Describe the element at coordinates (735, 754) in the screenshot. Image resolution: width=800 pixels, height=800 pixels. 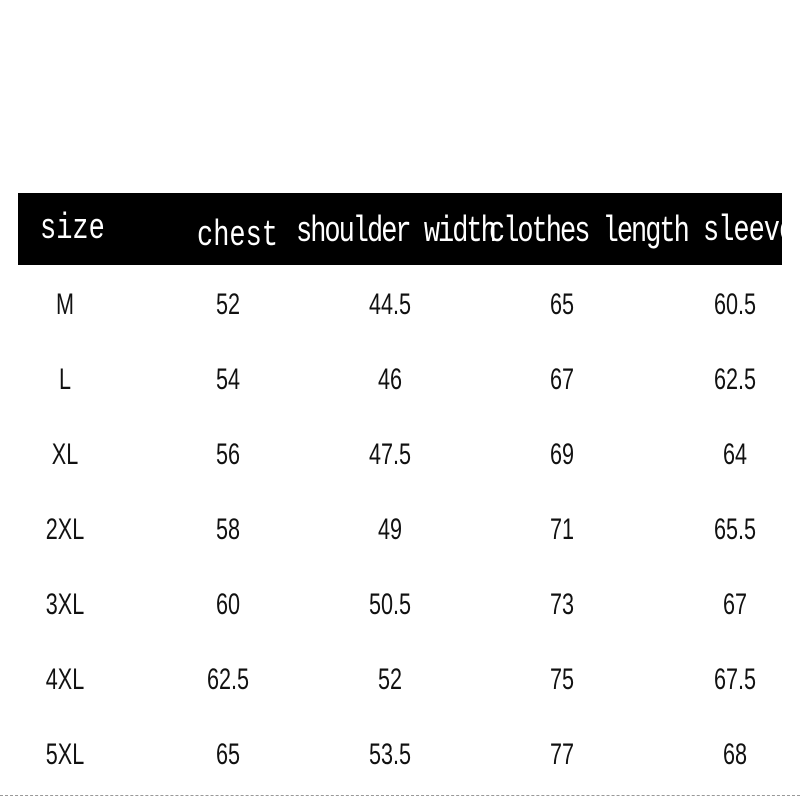
I see `cell-sleeve: 68` at that location.